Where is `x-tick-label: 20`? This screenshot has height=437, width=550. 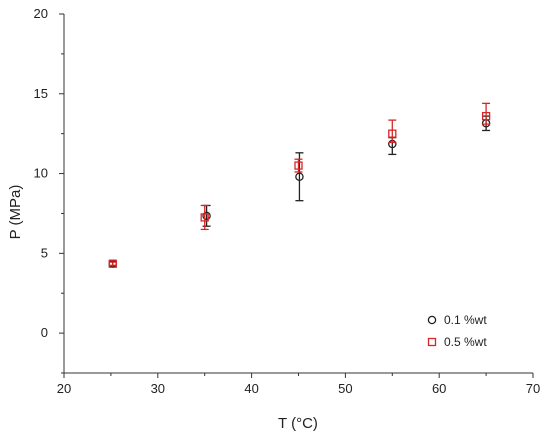
x-tick-label: 20 is located at coordinates (64, 388).